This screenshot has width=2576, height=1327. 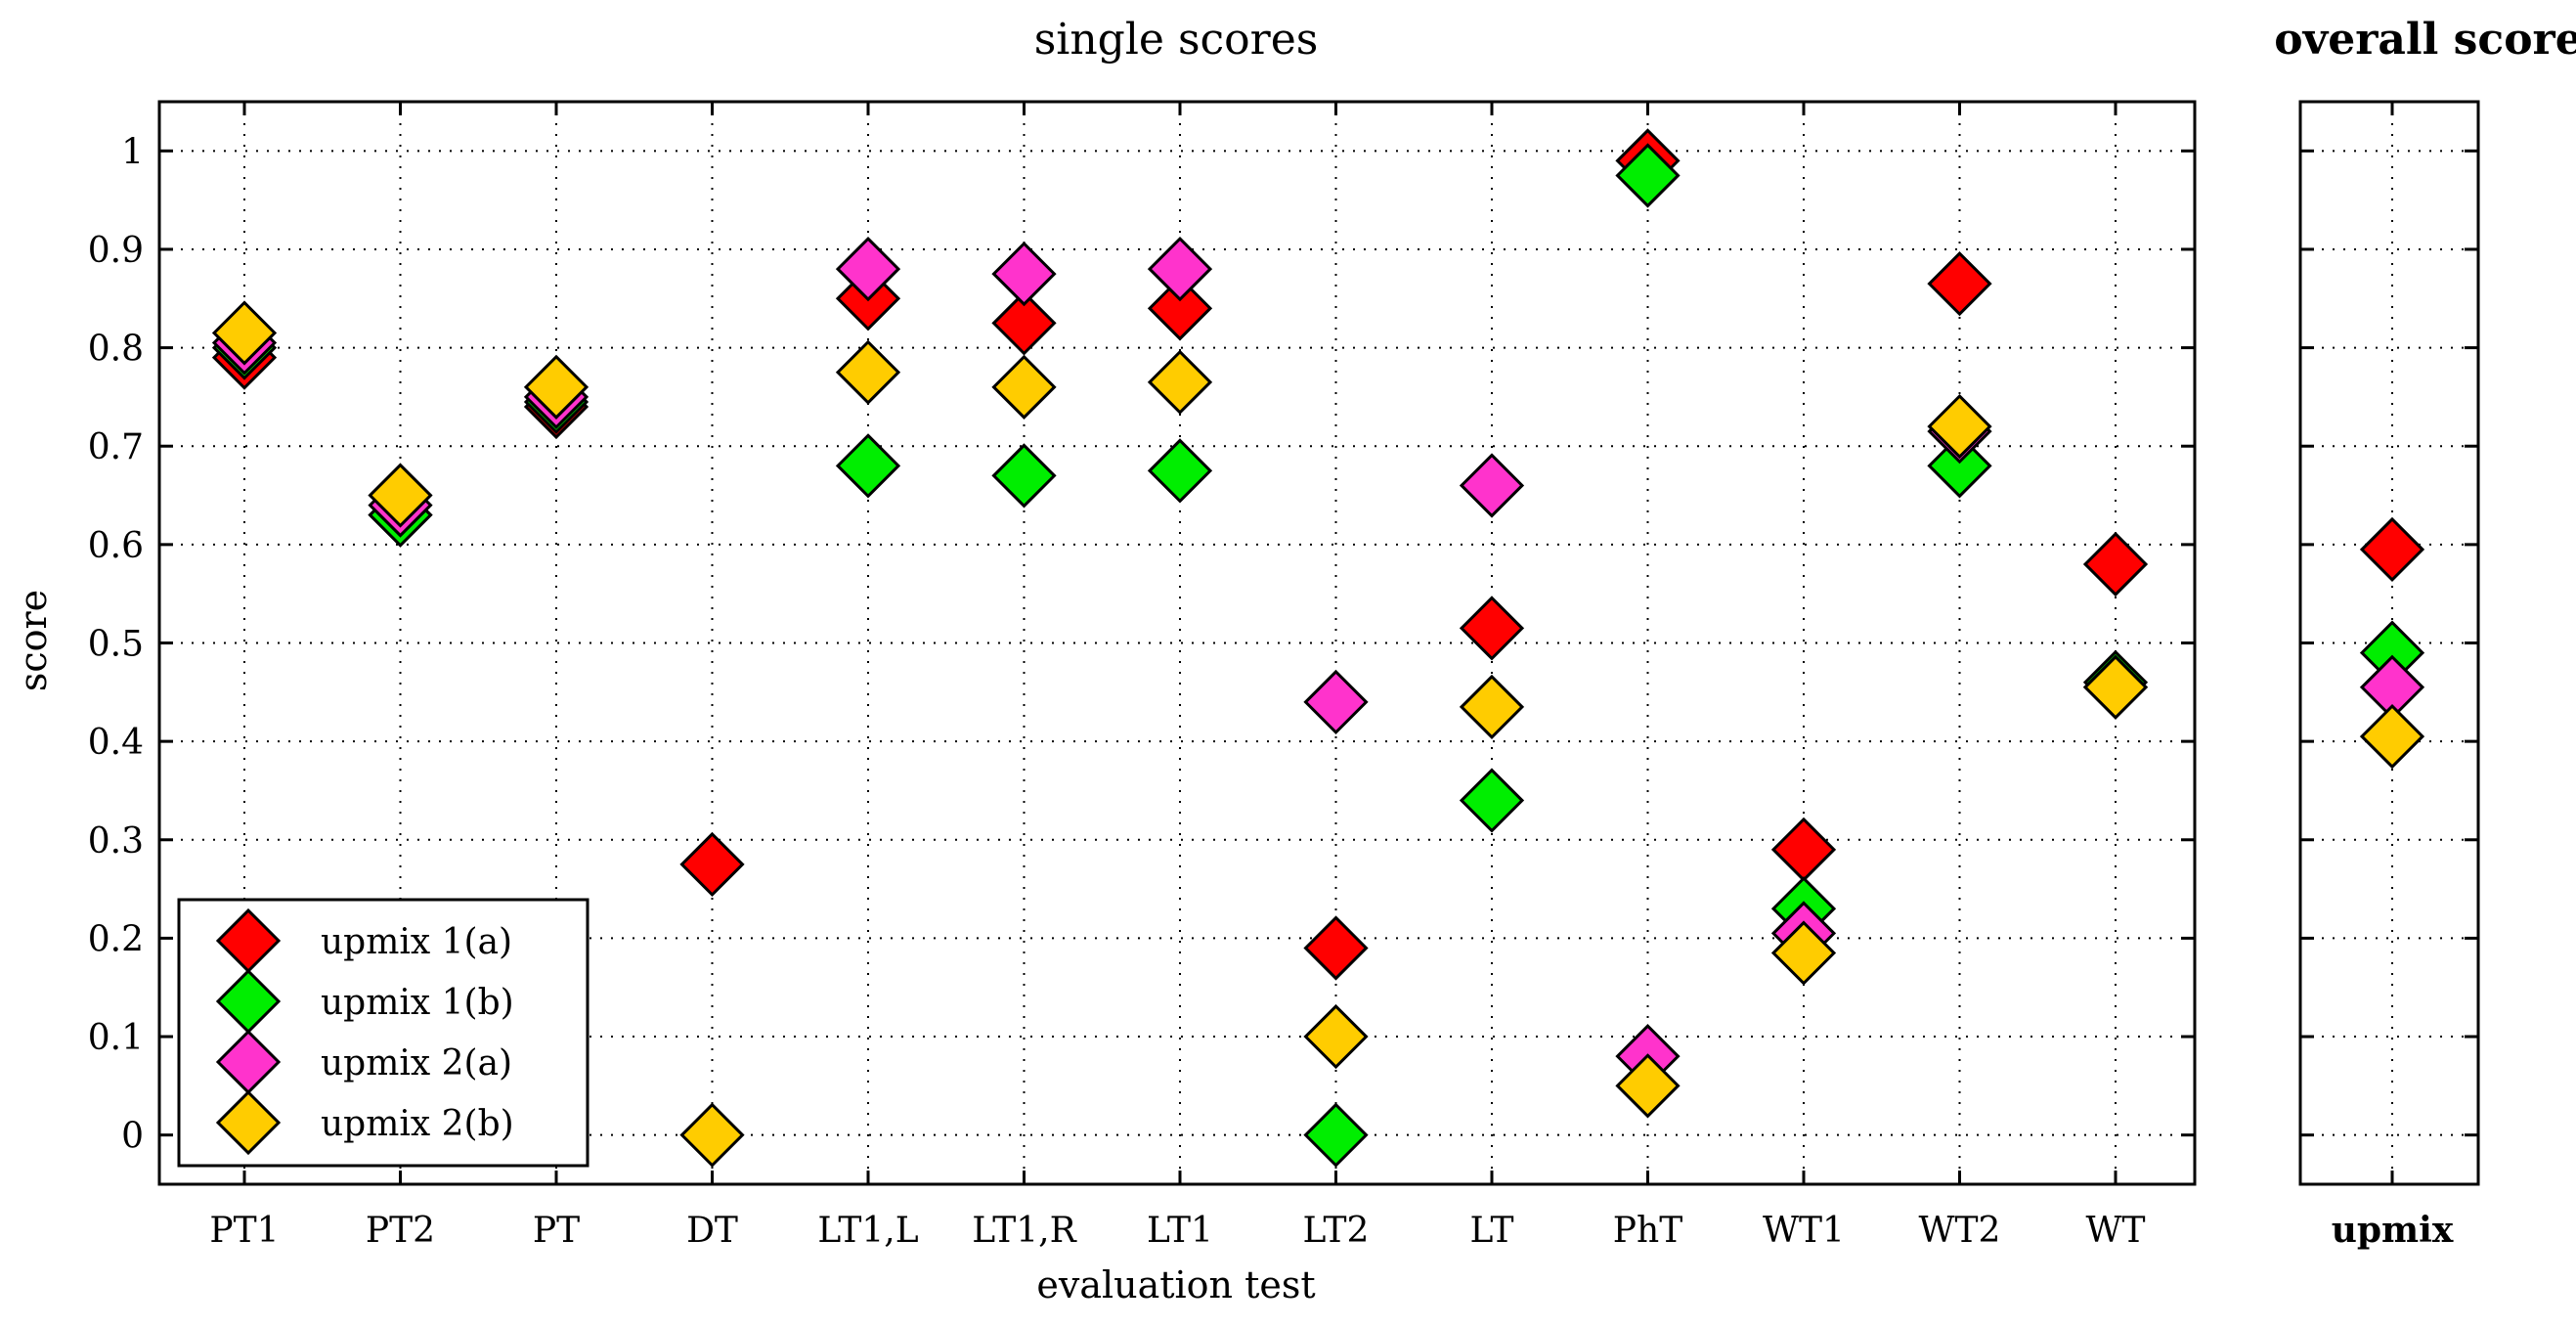 What do you see at coordinates (1180, 471) in the screenshot?
I see `point-upmix-1-b-lt1` at bounding box center [1180, 471].